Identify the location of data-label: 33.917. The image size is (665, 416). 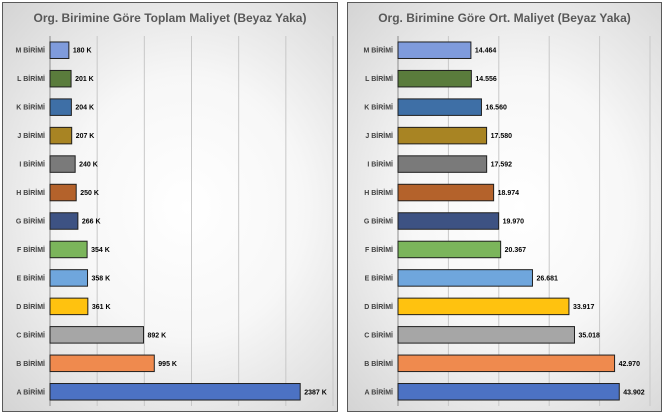
(584, 307).